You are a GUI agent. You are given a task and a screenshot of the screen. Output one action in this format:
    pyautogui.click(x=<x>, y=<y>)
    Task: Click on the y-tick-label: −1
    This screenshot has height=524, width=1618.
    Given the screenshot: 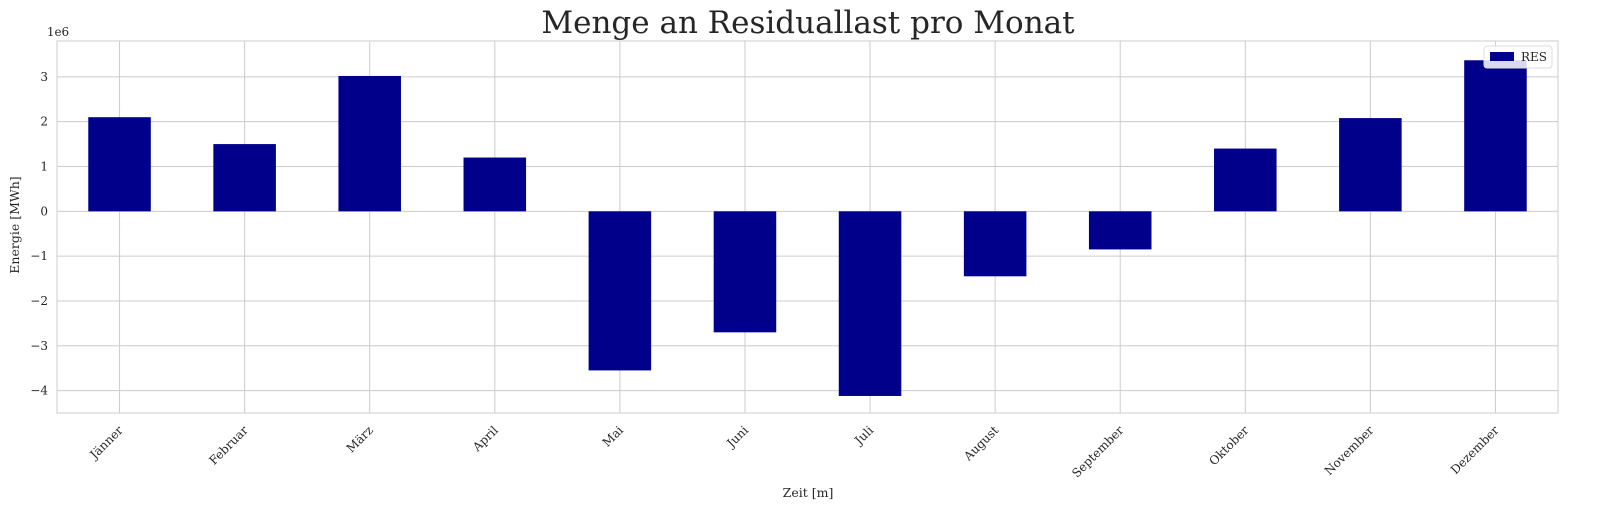 What is the action you would take?
    pyautogui.click(x=39, y=256)
    